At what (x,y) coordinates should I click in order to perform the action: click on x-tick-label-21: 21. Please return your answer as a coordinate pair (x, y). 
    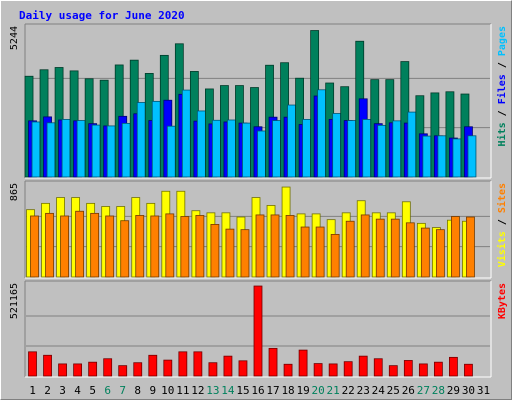
    Looking at the image, I should click on (333, 390).